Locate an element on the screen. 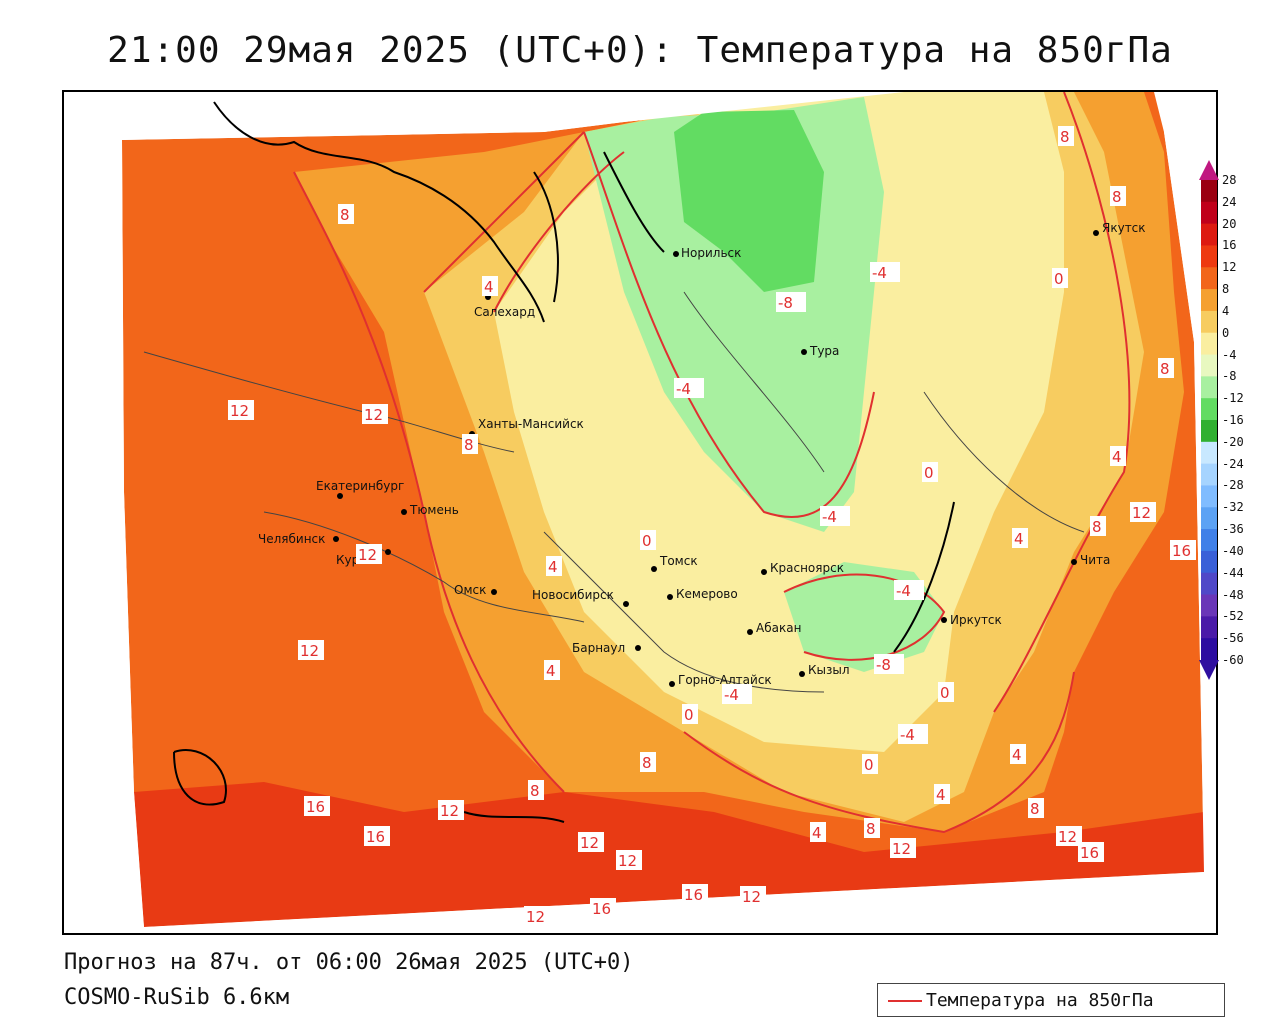 This screenshot has width=1280, height=1024. city-label: Чита is located at coordinates (1095, 560).